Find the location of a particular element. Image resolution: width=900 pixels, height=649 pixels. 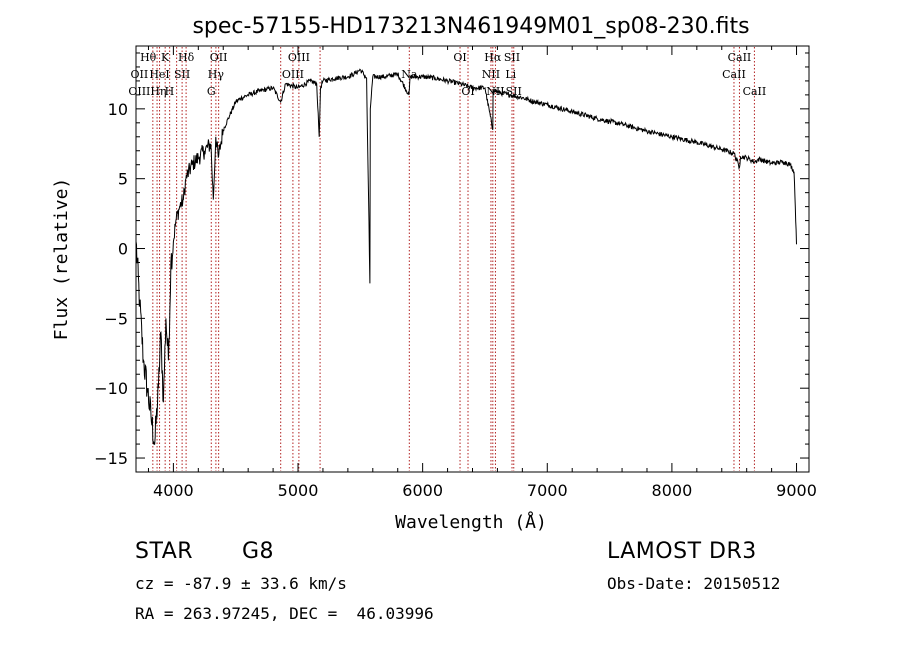

y-tick-label: 5 is located at coordinates (123, 179).